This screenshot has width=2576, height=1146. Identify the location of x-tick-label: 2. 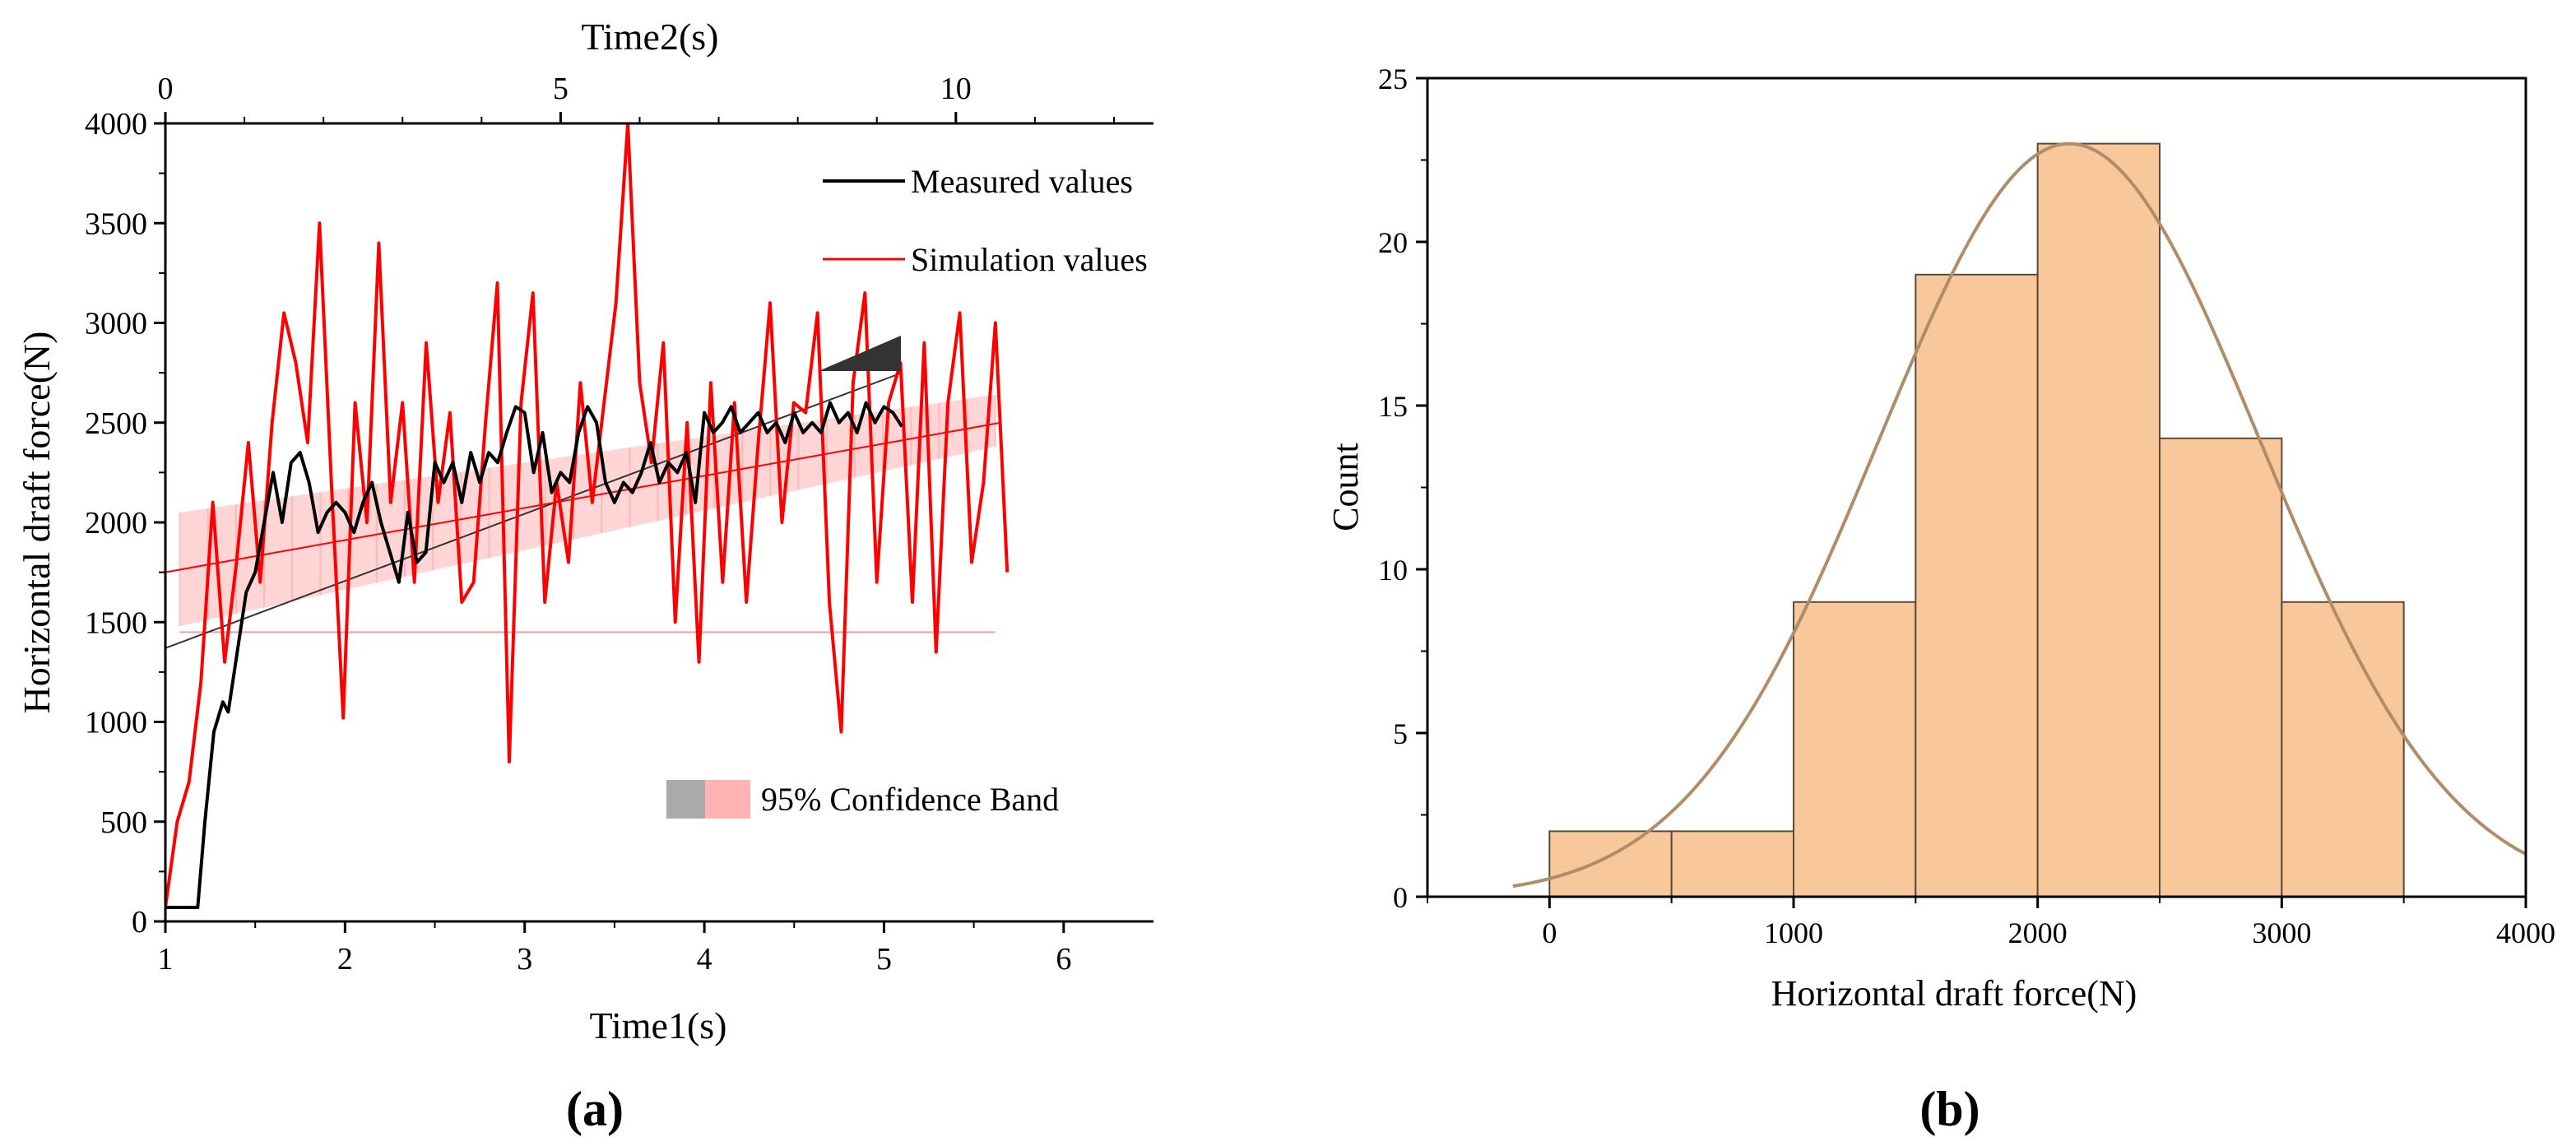
(345, 959).